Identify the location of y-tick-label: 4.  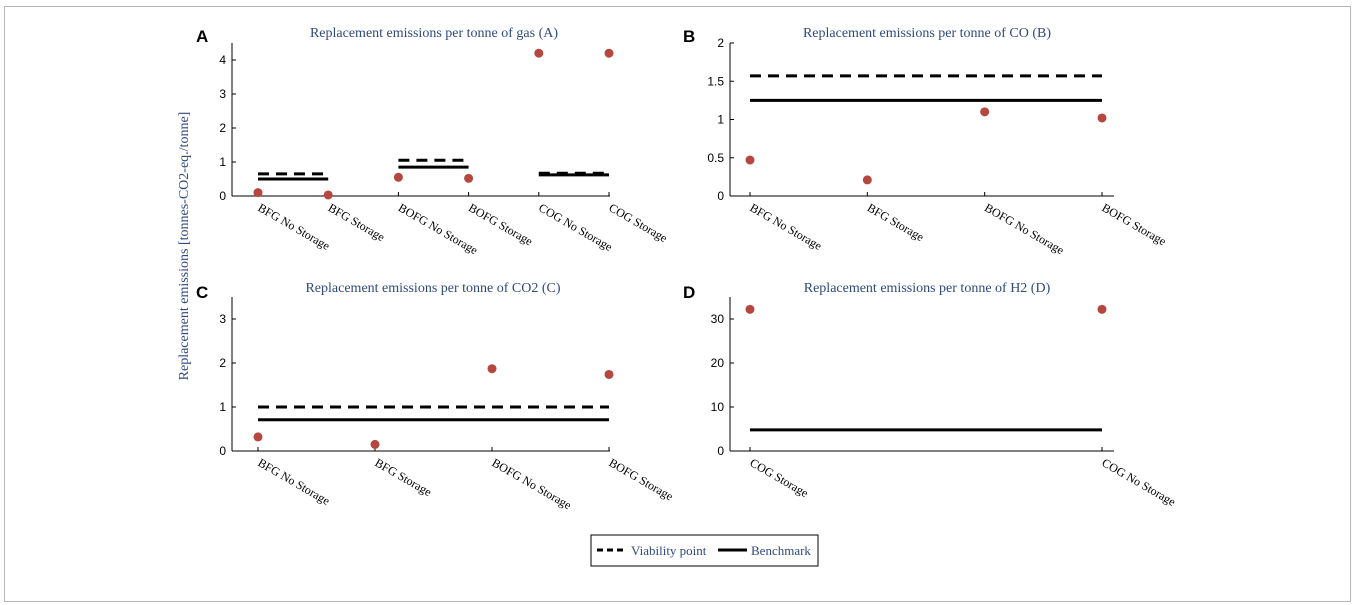
(222, 60).